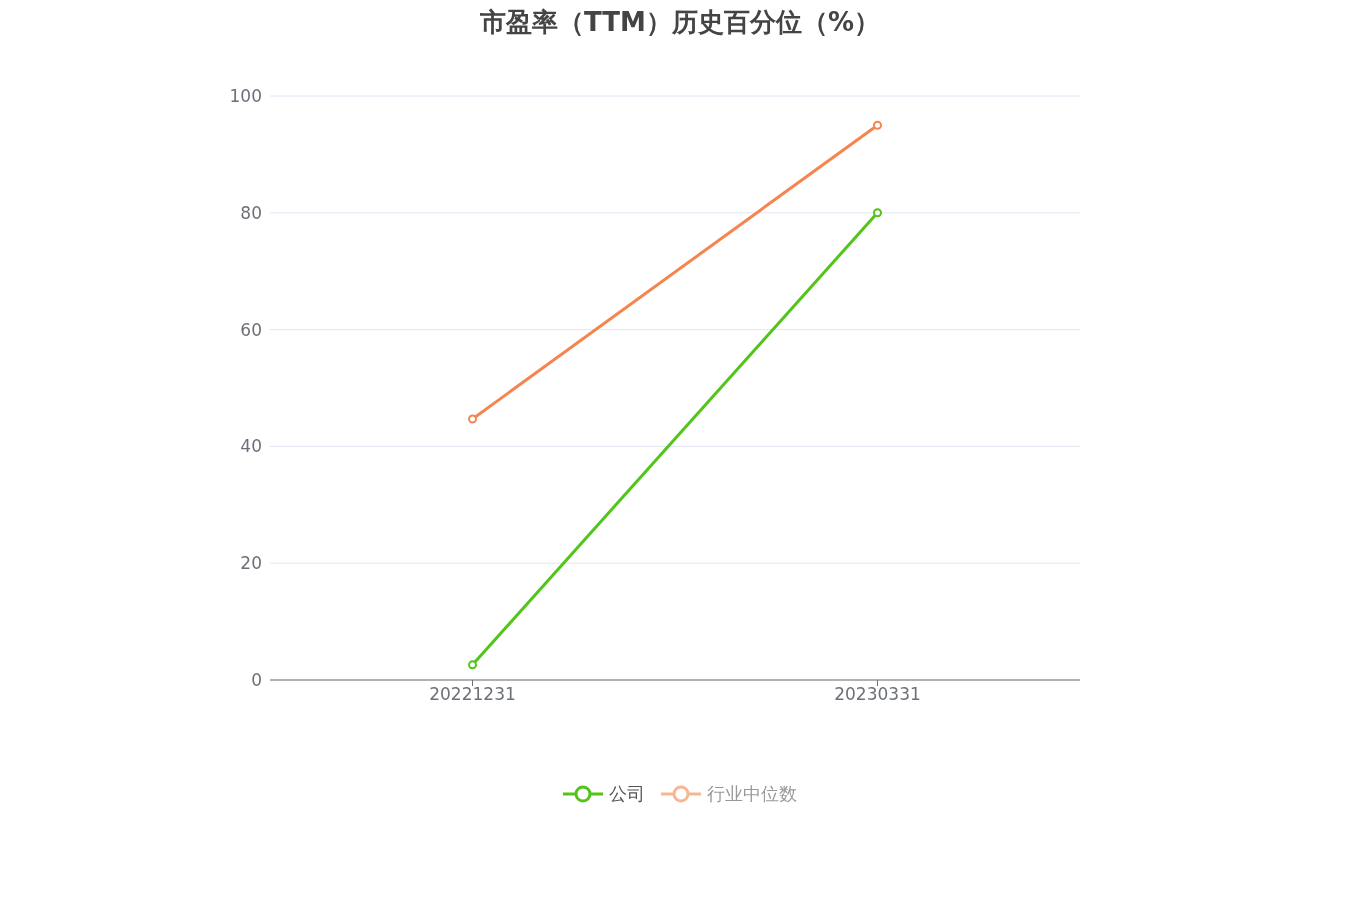  Describe the element at coordinates (245, 96) in the screenshot. I see `y-tick-label: 100` at that location.